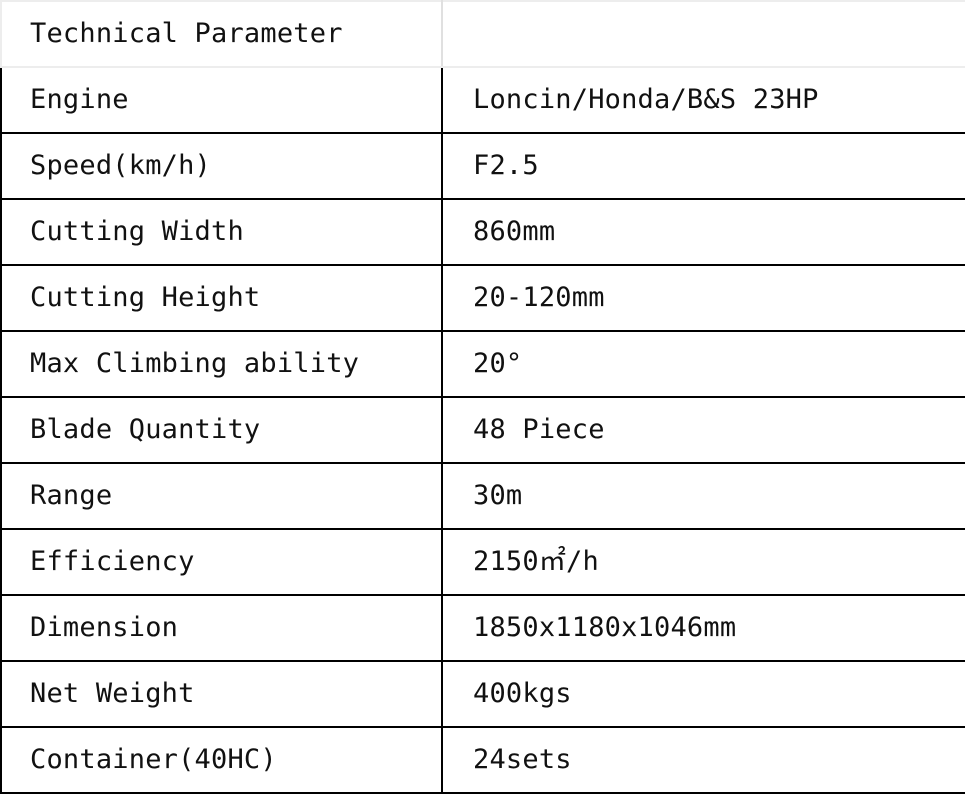 The width and height of the screenshot is (965, 794). What do you see at coordinates (112, 562) in the screenshot?
I see `parameter-label: Efficiency` at bounding box center [112, 562].